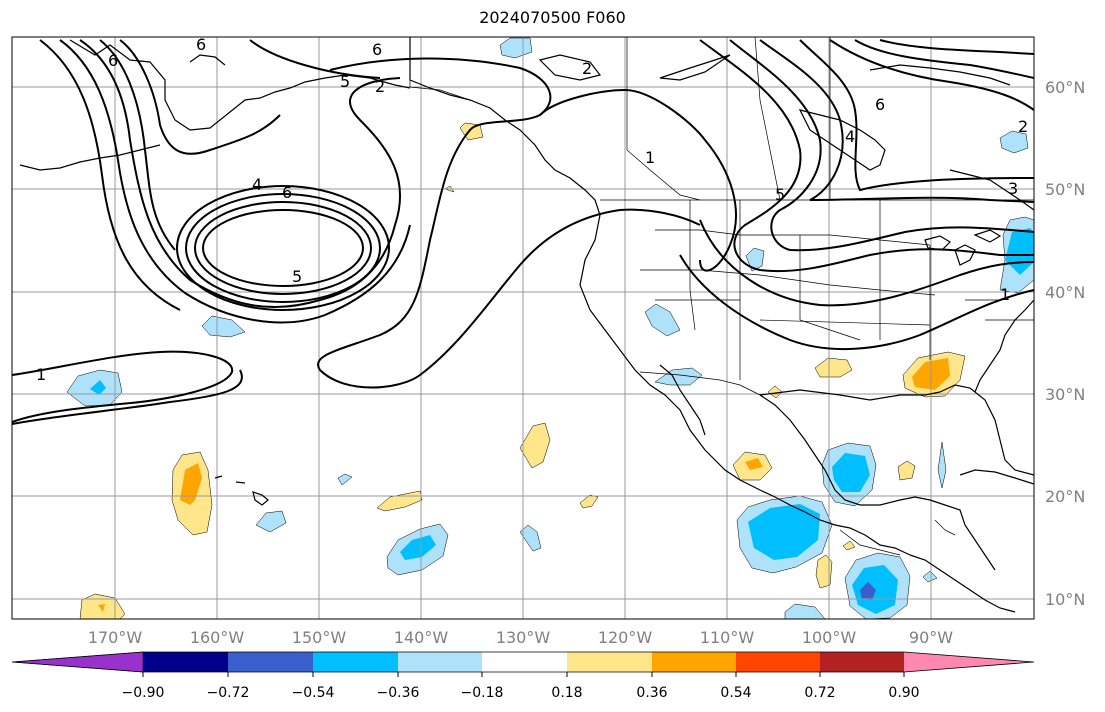 This screenshot has width=1105, height=712. What do you see at coordinates (1065, 343) in the screenshot?
I see `lat-axis: 60°N 50°N 40°N 30°N 20°N 10°N` at bounding box center [1065, 343].